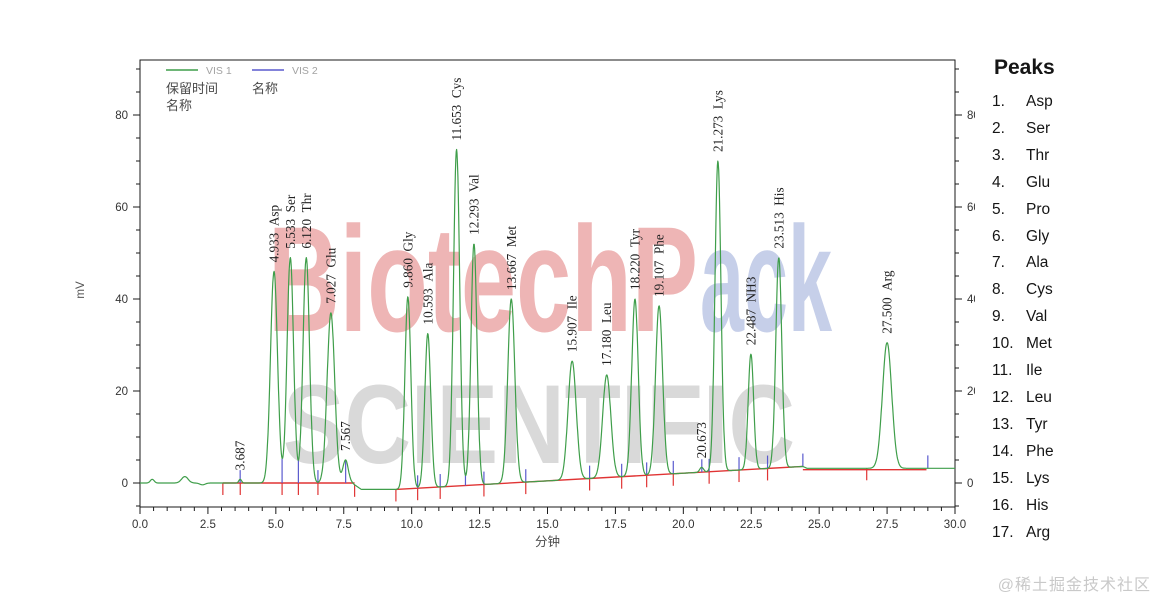  What do you see at coordinates (1038, 478) in the screenshot?
I see `peak-list-name: Lys` at bounding box center [1038, 478].